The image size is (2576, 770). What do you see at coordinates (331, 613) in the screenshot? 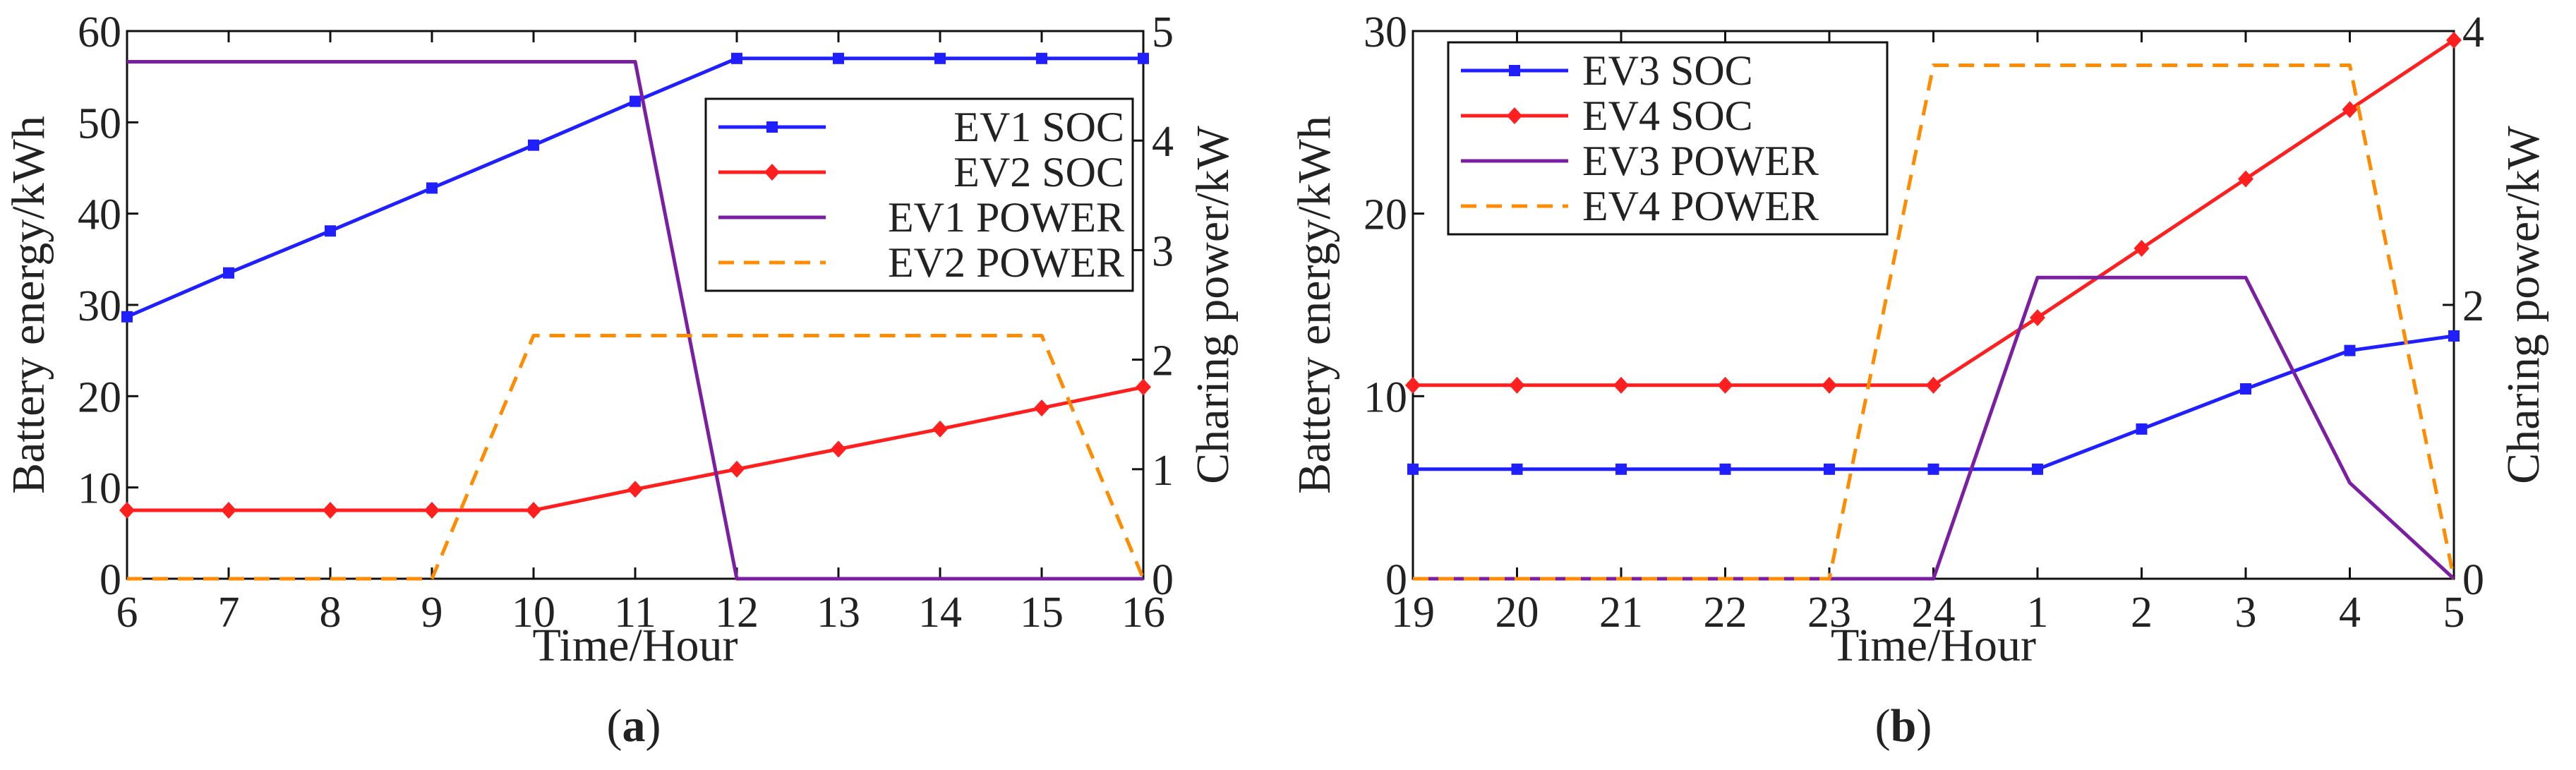
I see `x-tick-label: 8` at bounding box center [331, 613].